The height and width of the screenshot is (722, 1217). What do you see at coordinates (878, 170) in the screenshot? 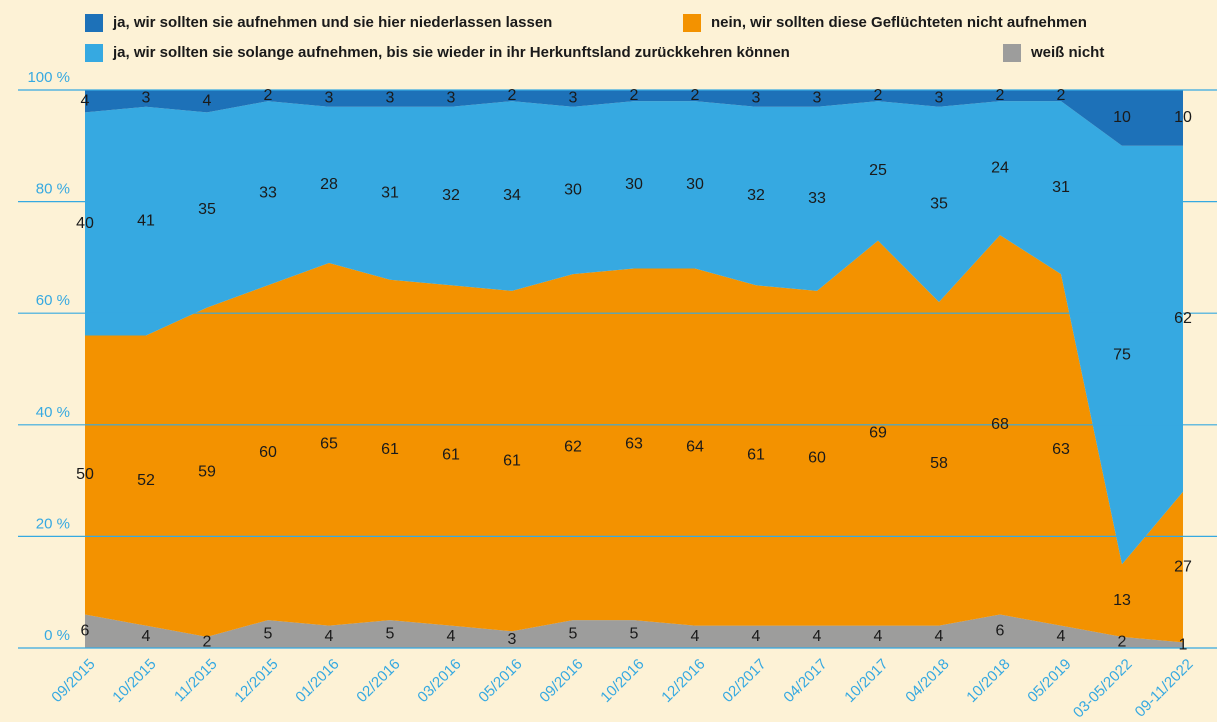
I see `value-label: 25` at bounding box center [878, 170].